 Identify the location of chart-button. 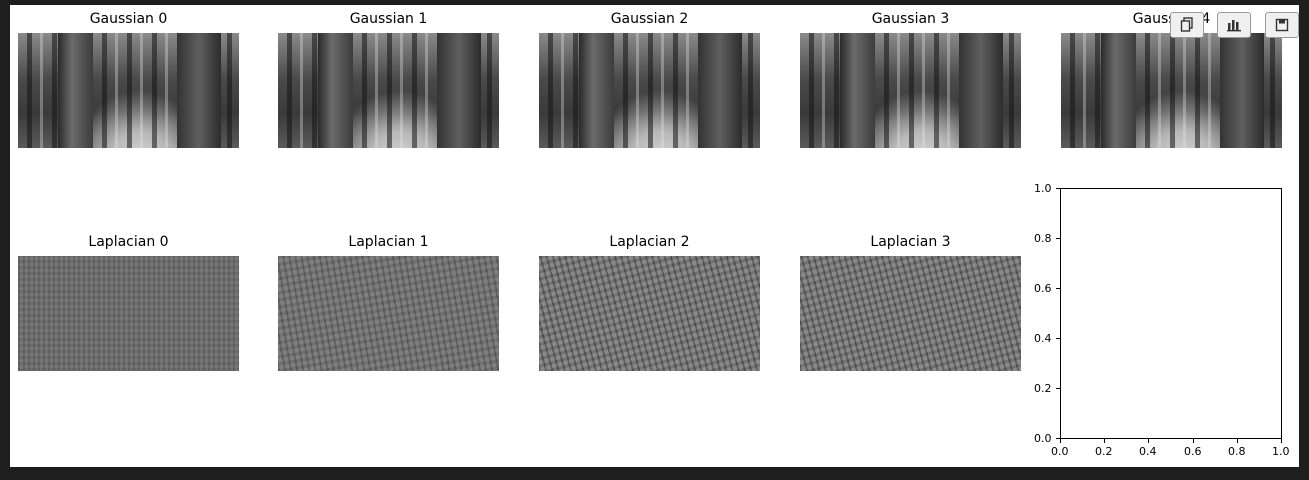
(1234, 25).